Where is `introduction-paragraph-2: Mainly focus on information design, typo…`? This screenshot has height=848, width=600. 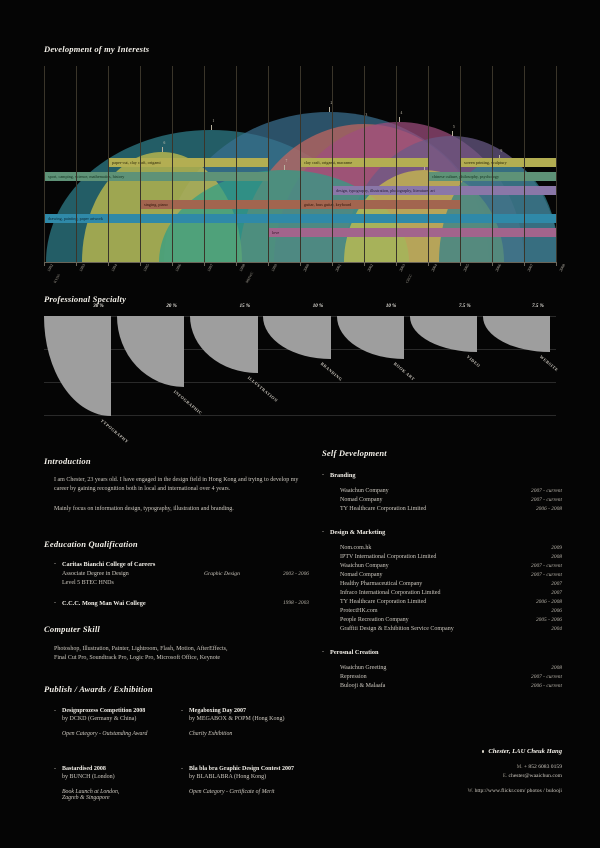
introduction-paragraph-2: Mainly focus on information design, typo… is located at coordinates (144, 508).